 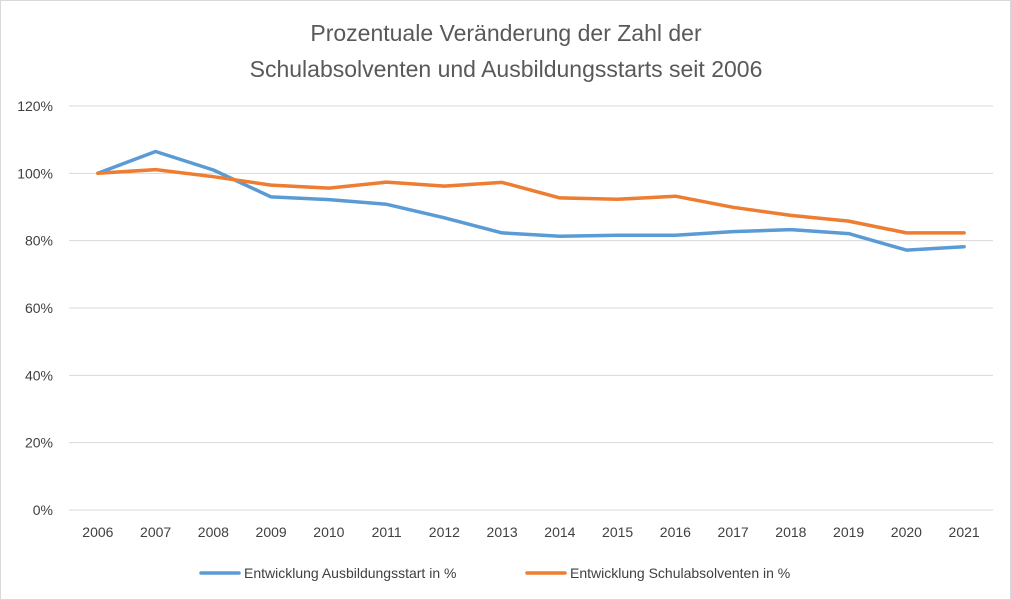 I want to click on y-tick-label: 120%, so click(x=35, y=106).